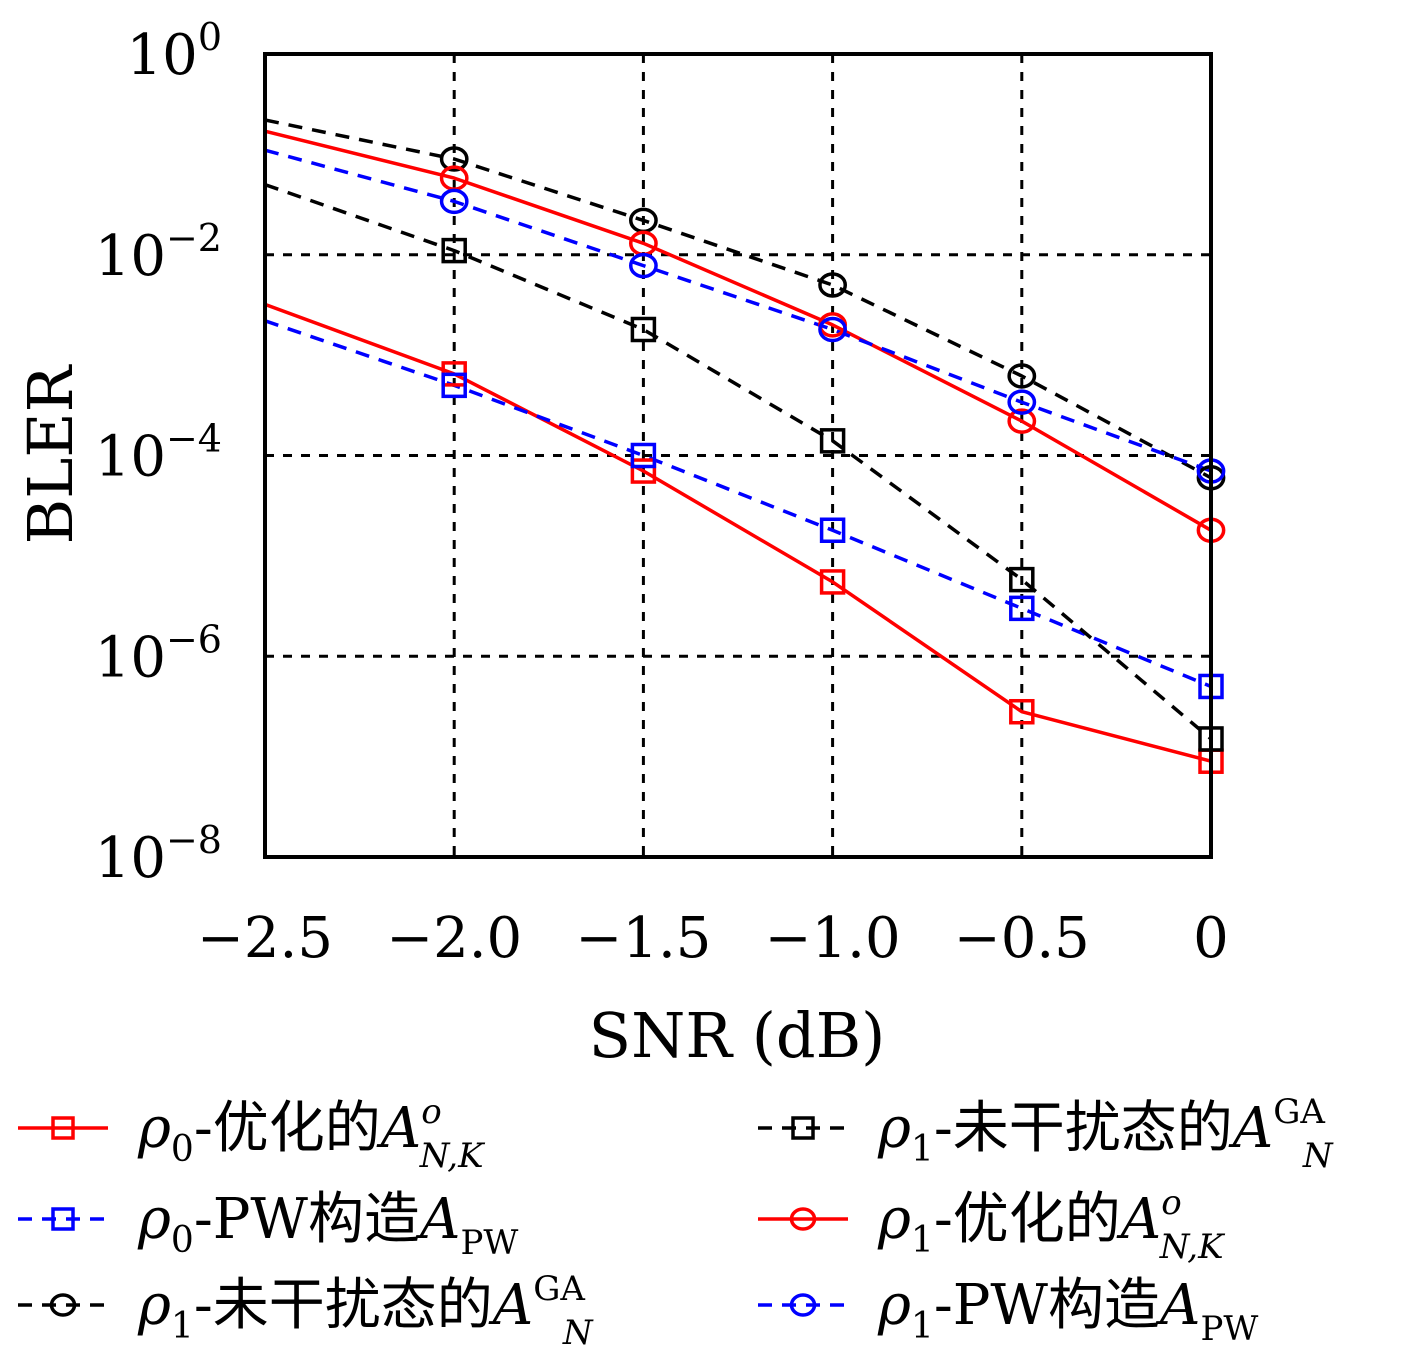 Image resolution: width=1417 pixels, height=1368 pixels. Describe the element at coordinates (833, 938) in the screenshot. I see `x-tick-label: −1.0` at that location.